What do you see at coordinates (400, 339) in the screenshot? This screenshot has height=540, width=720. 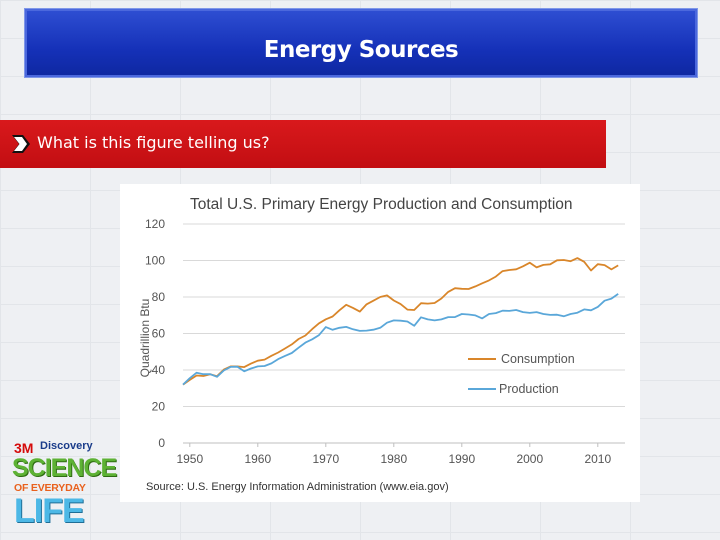 I see `series-line-production` at bounding box center [400, 339].